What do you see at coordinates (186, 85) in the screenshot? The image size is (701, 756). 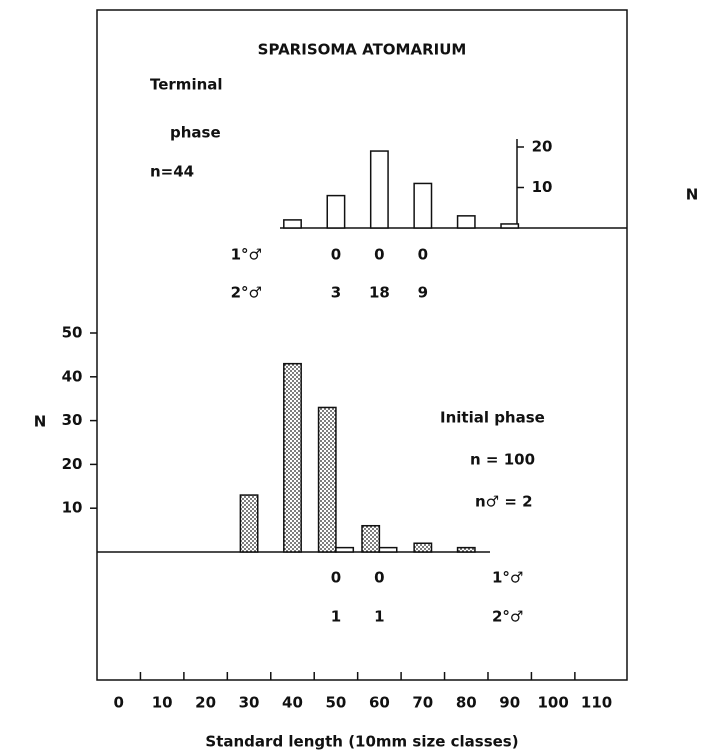 I see `annotation: Terminal` at bounding box center [186, 85].